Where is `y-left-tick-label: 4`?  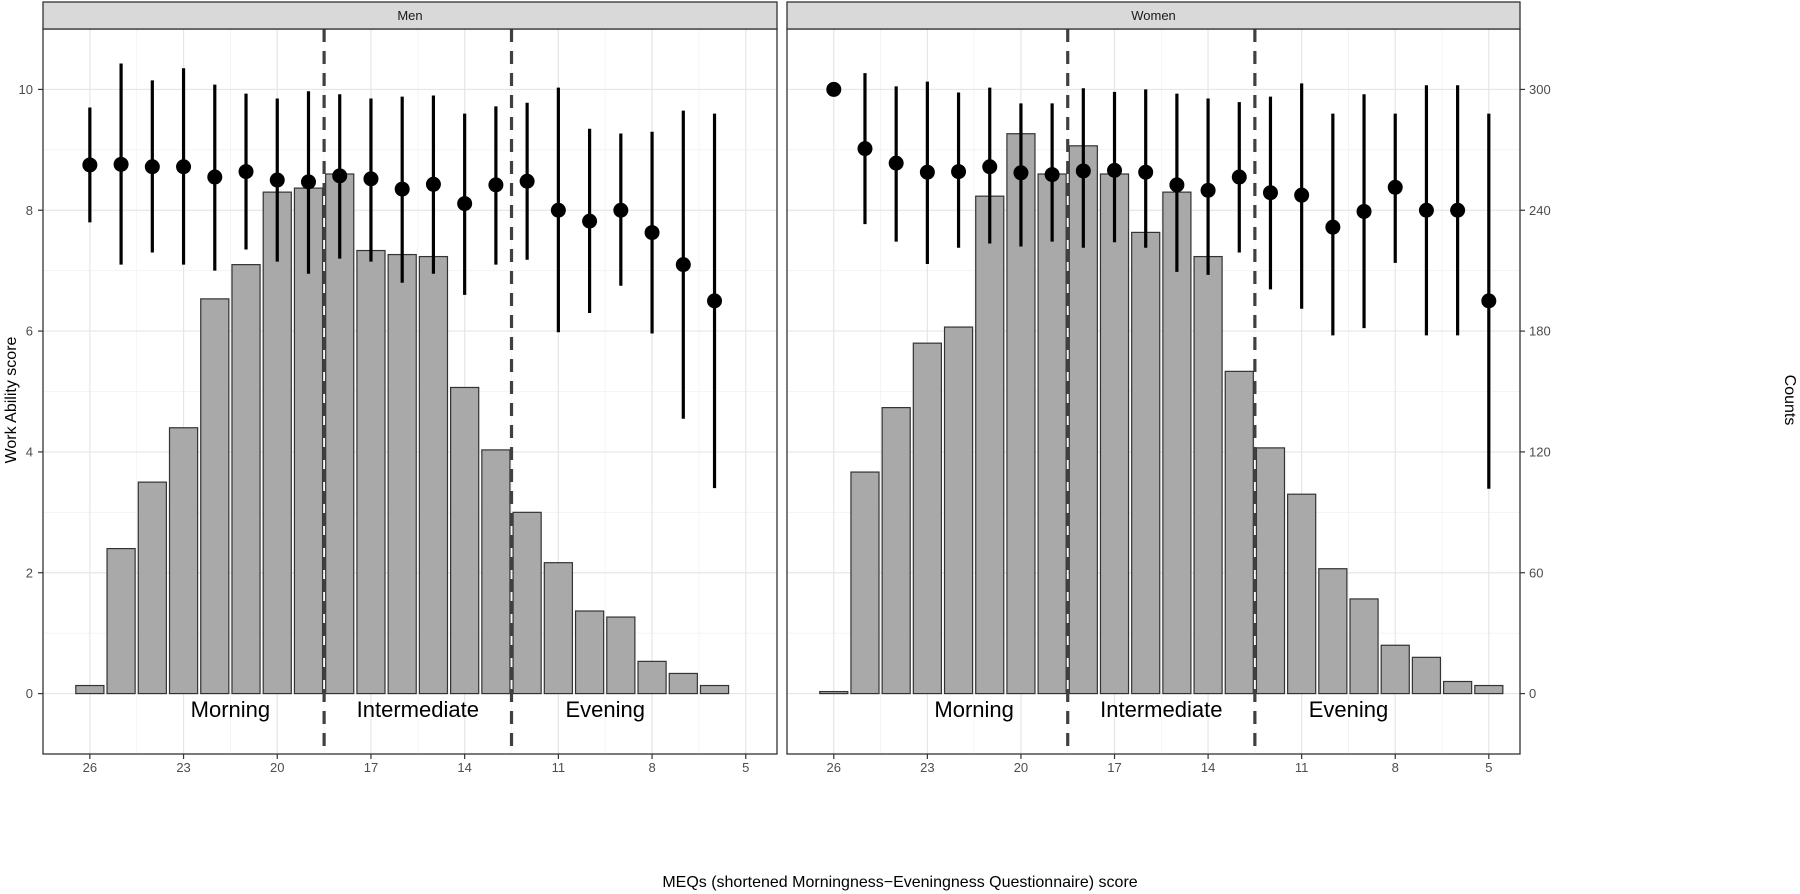
y-left-tick-label: 4 is located at coordinates (29, 451).